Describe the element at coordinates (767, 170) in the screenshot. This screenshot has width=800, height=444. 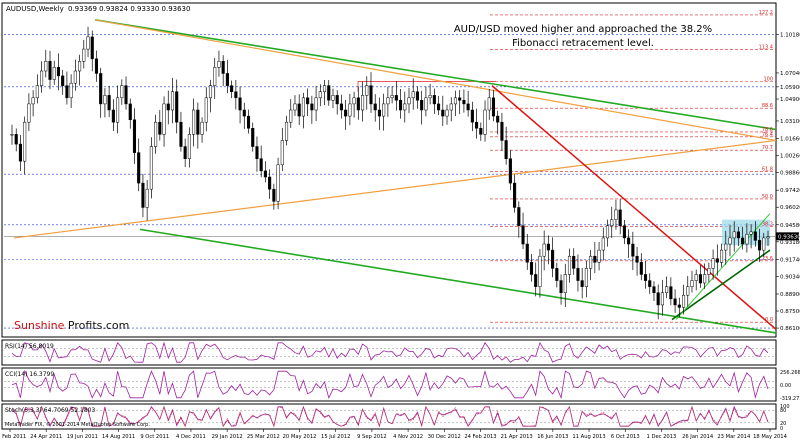
I see `fib-level-label: 61.8` at that location.